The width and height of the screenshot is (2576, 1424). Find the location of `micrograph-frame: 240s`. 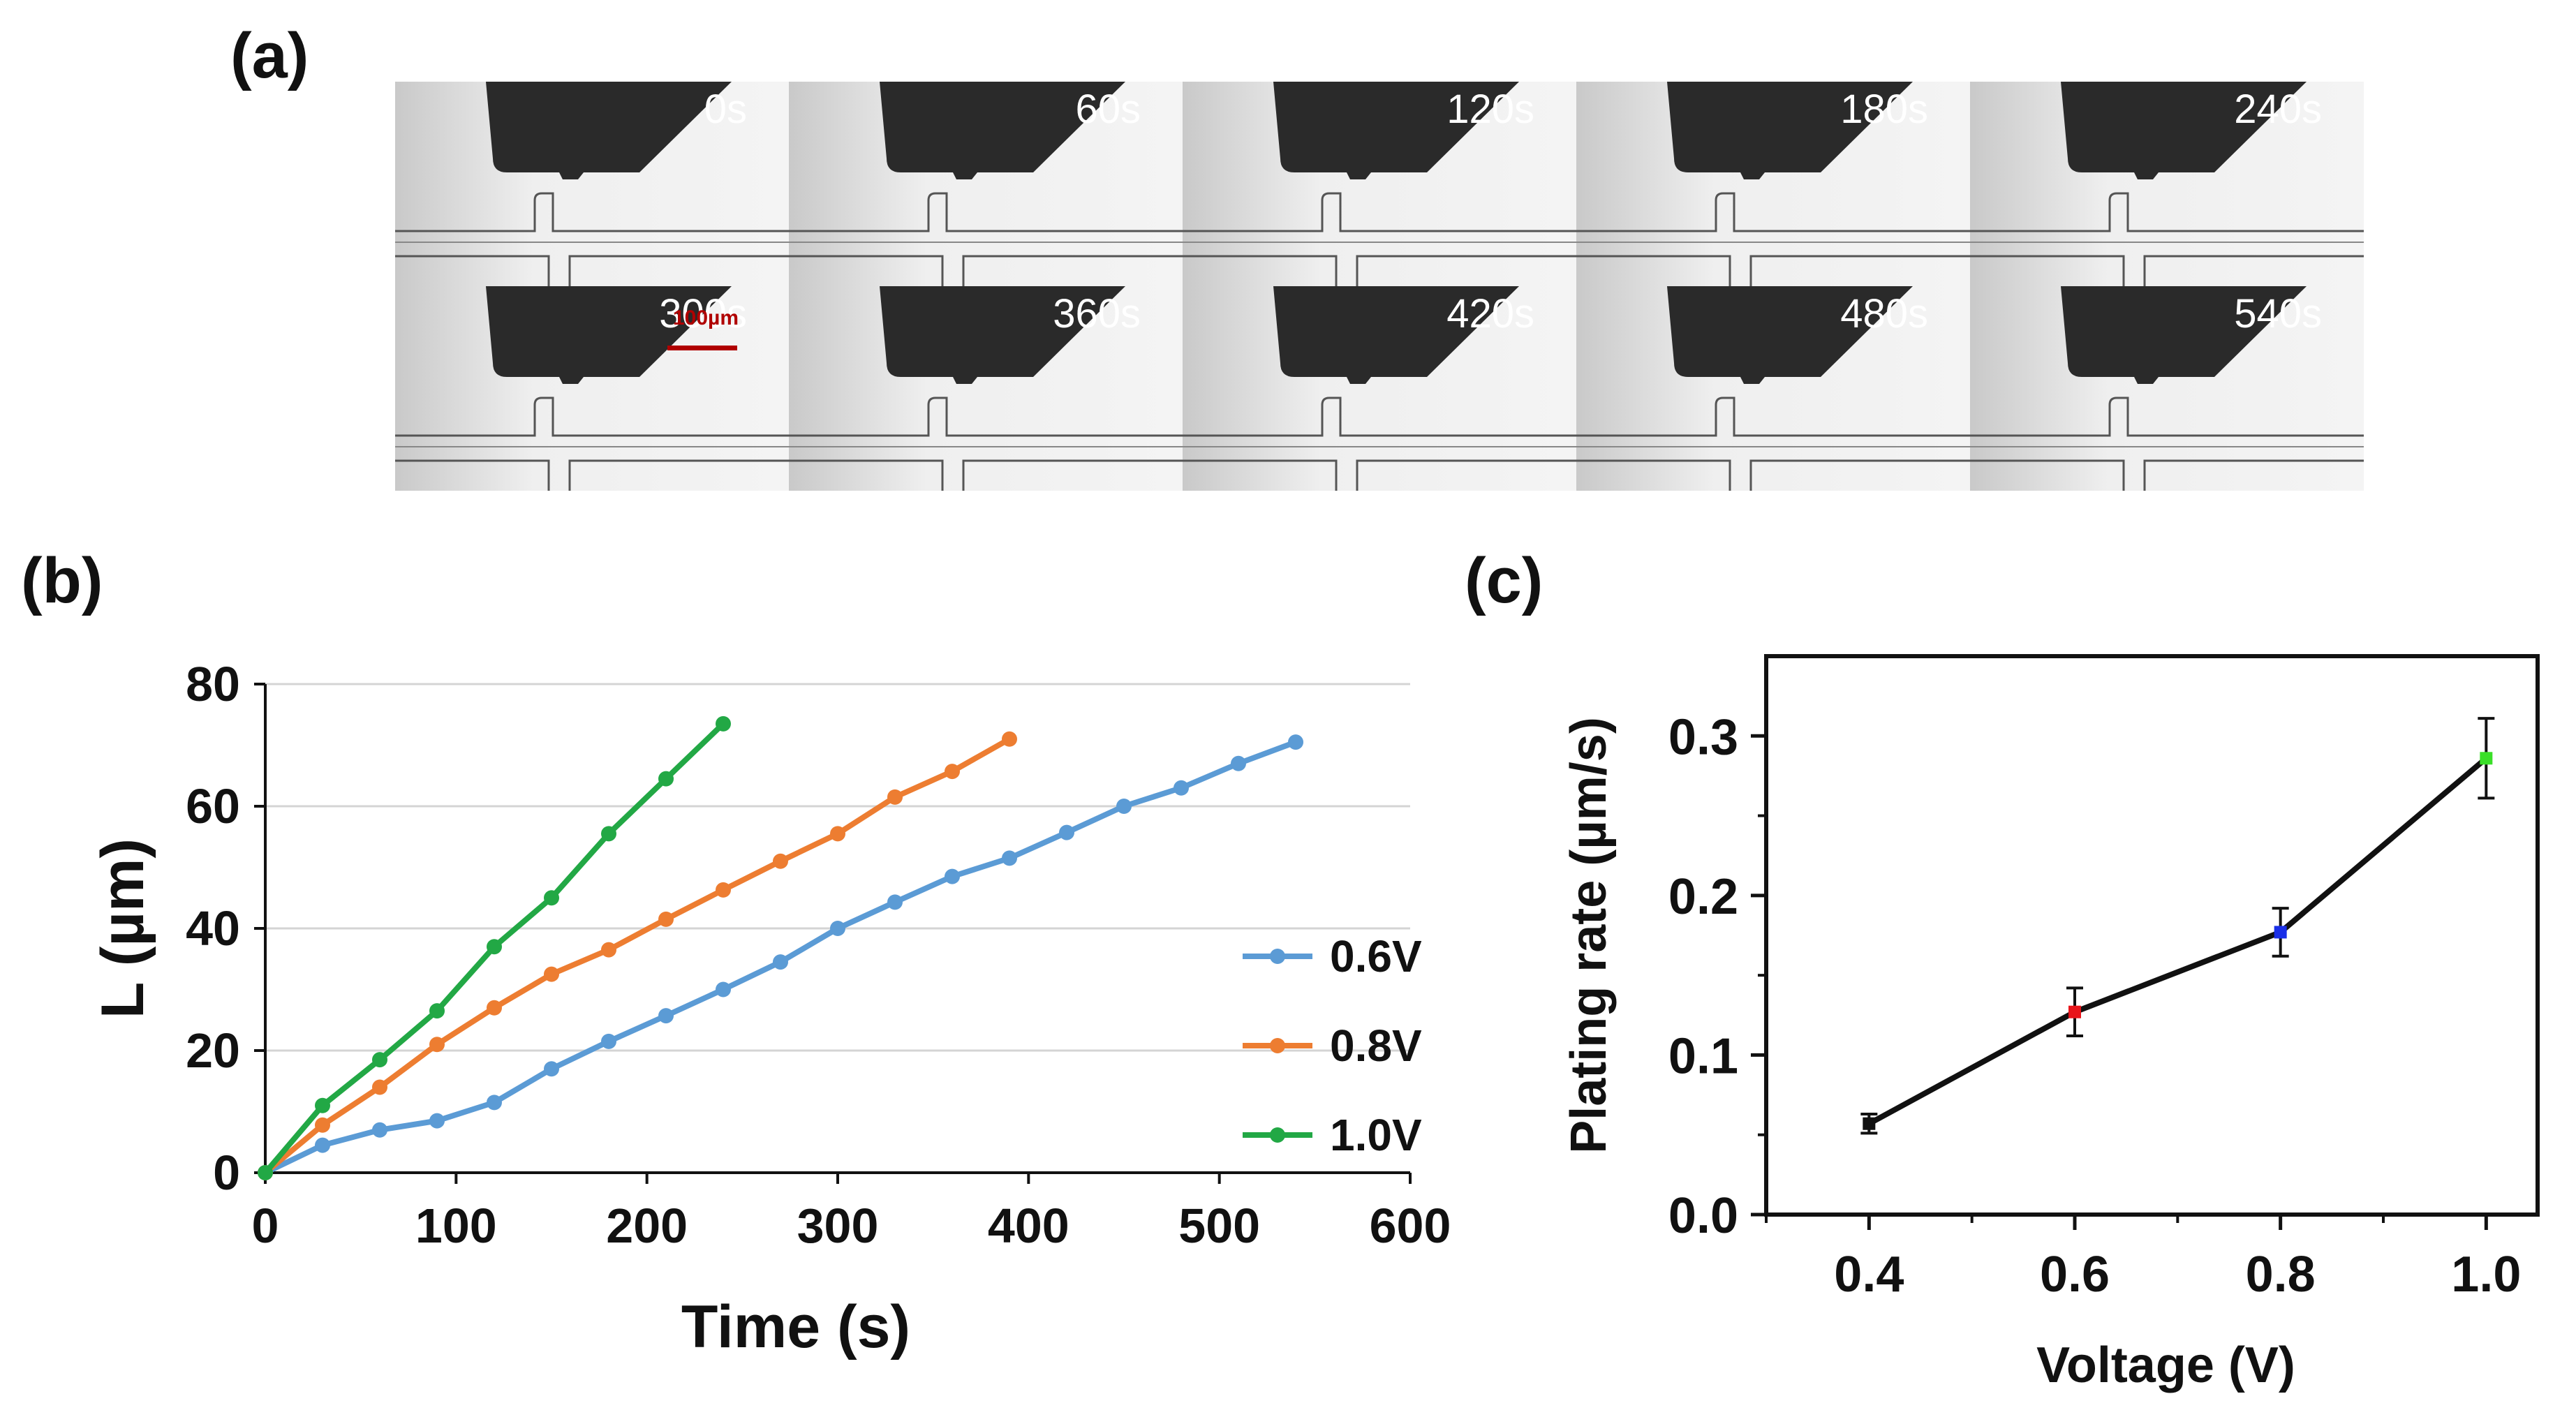

micrograph-frame: 240s is located at coordinates (2167, 184).